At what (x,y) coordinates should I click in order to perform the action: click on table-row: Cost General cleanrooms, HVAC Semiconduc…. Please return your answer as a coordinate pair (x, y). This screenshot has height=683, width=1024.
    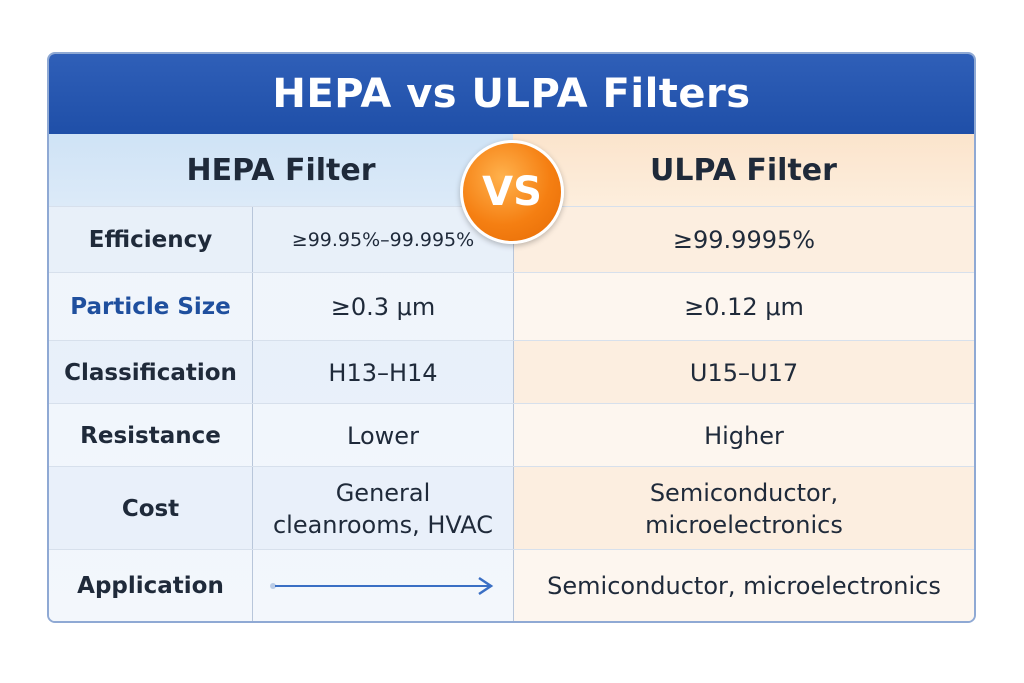
    Looking at the image, I should click on (511, 508).